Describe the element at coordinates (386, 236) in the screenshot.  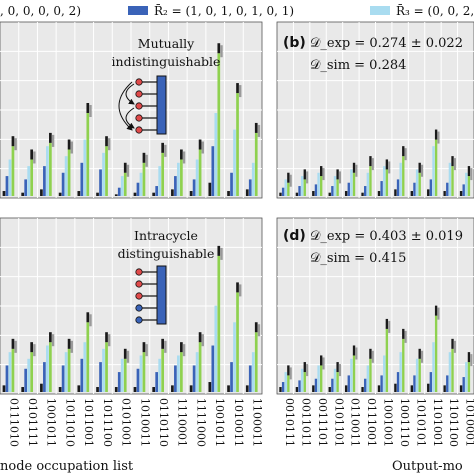
I see `stat-d-exp: 𝒟_exp = 0.403 ± 0.019` at that location.